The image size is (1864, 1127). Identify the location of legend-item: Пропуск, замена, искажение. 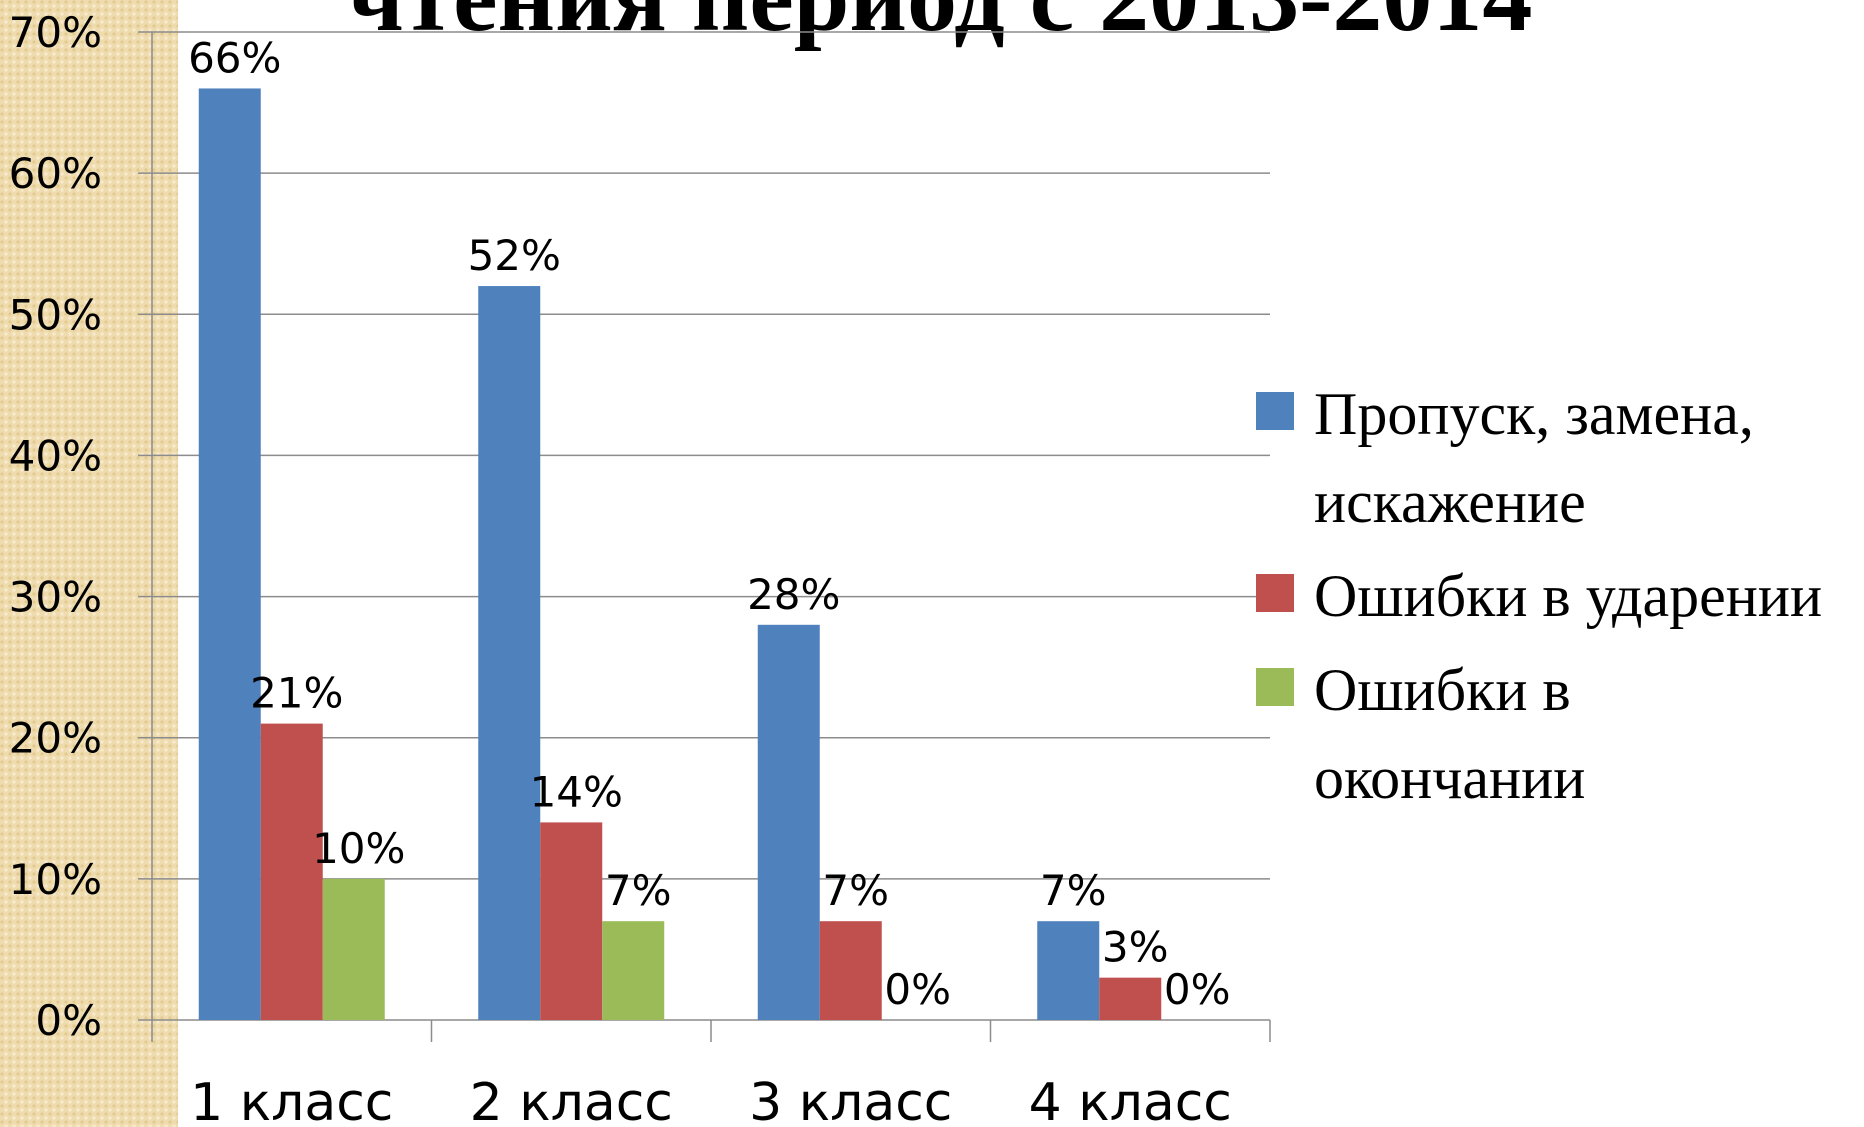
(1555, 458).